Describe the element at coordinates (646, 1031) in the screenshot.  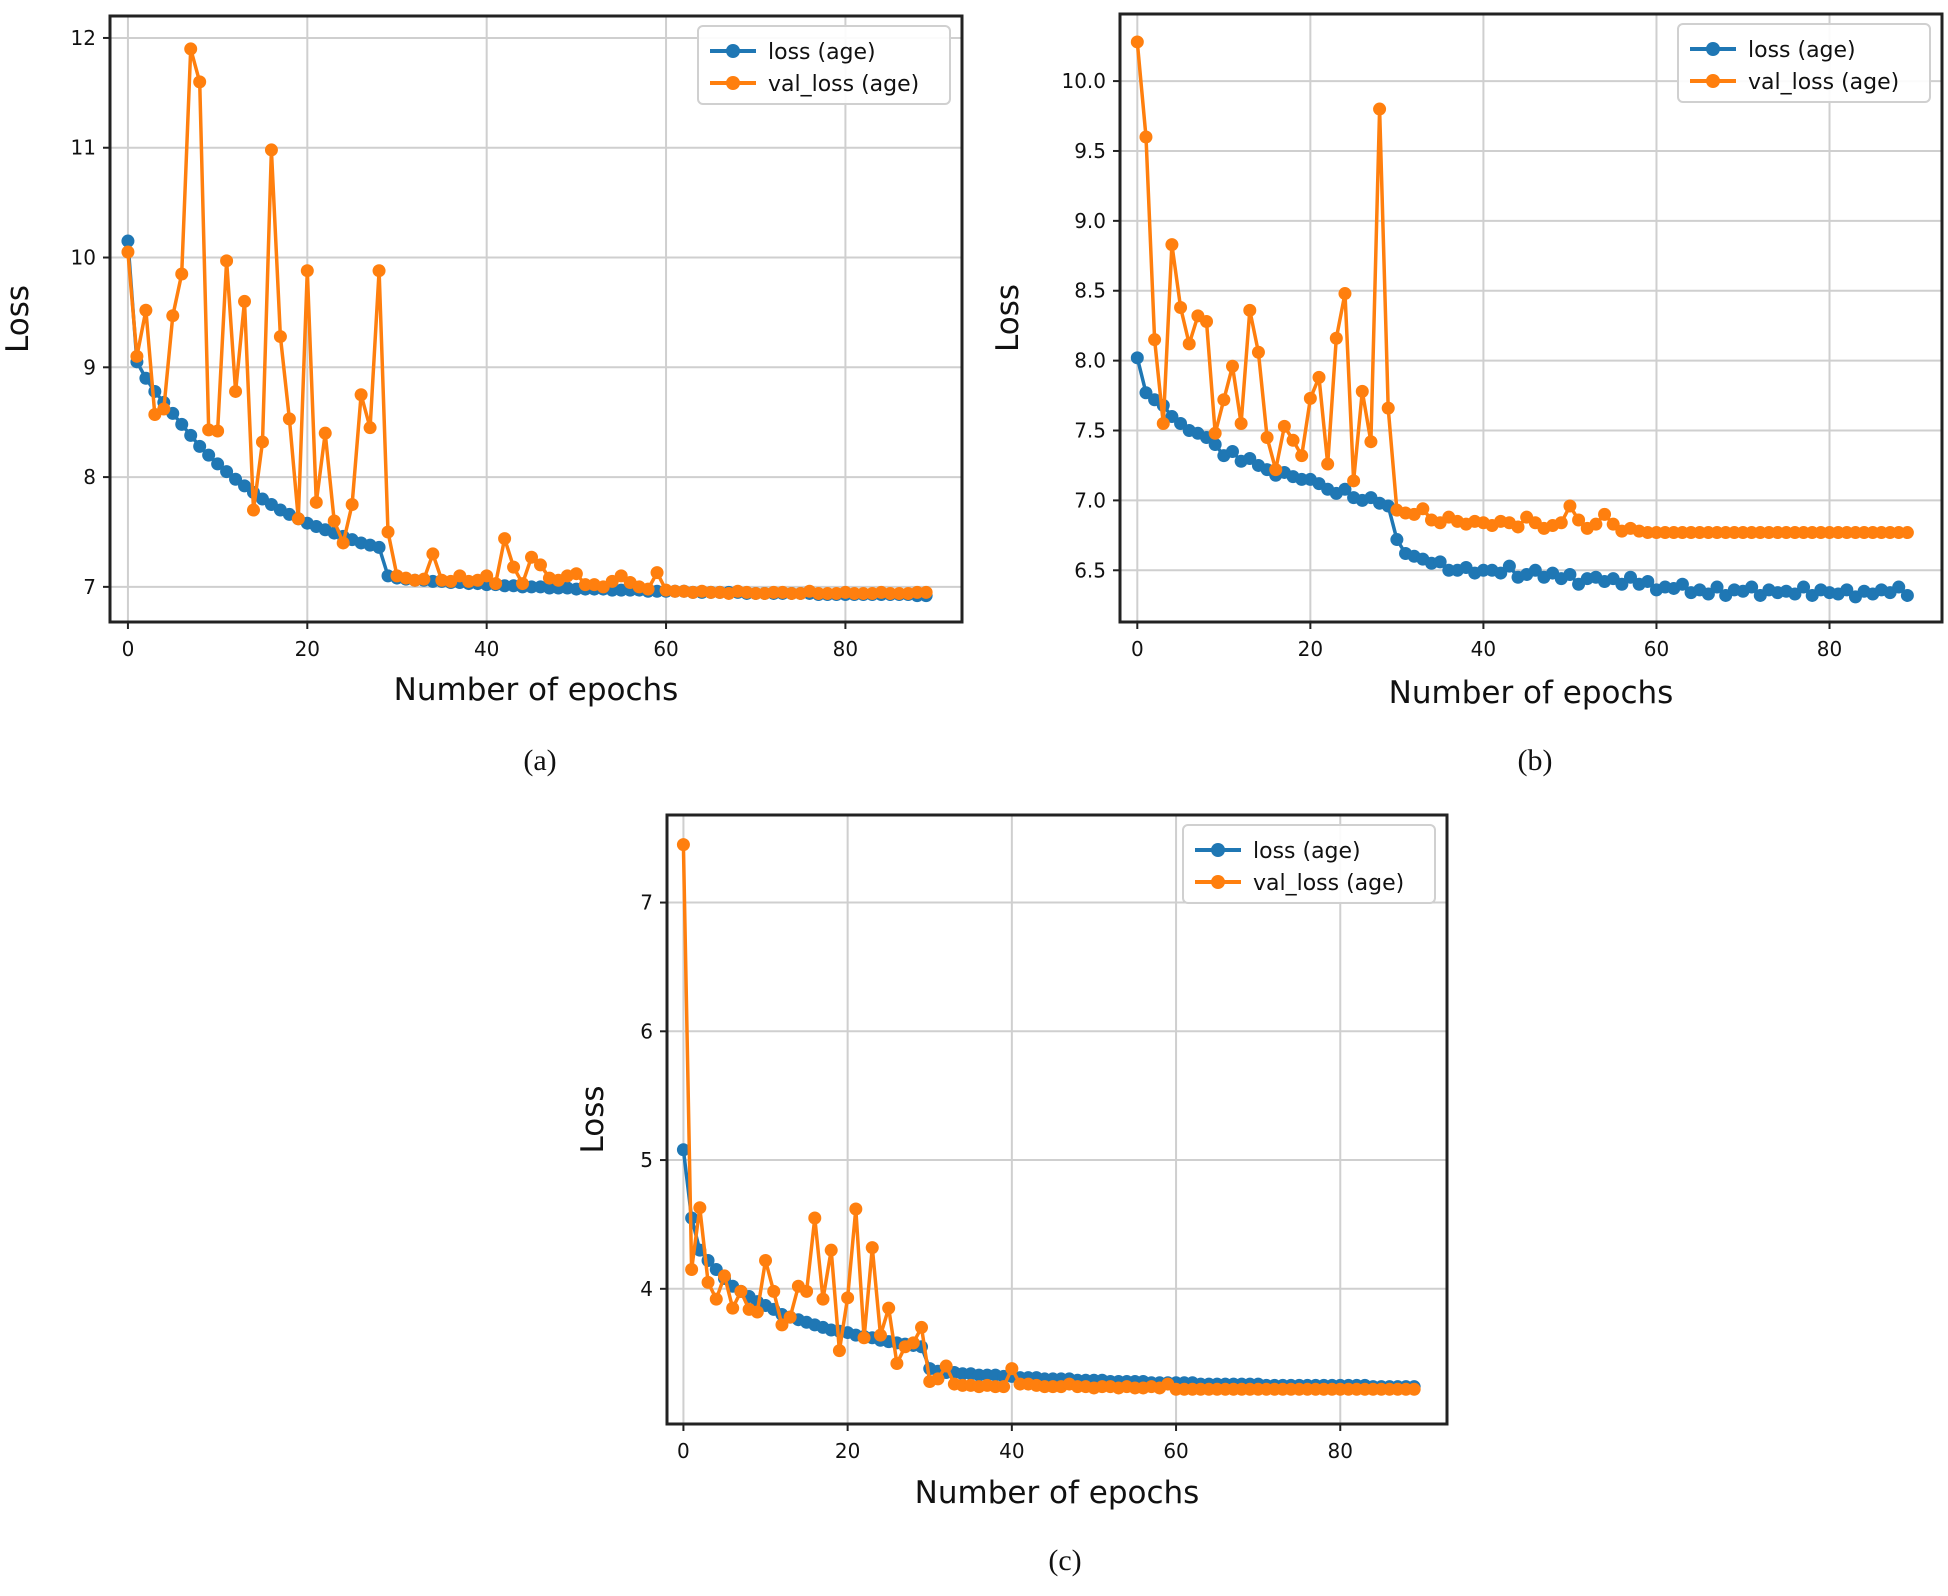
I see `y-tick-label: 6` at that location.